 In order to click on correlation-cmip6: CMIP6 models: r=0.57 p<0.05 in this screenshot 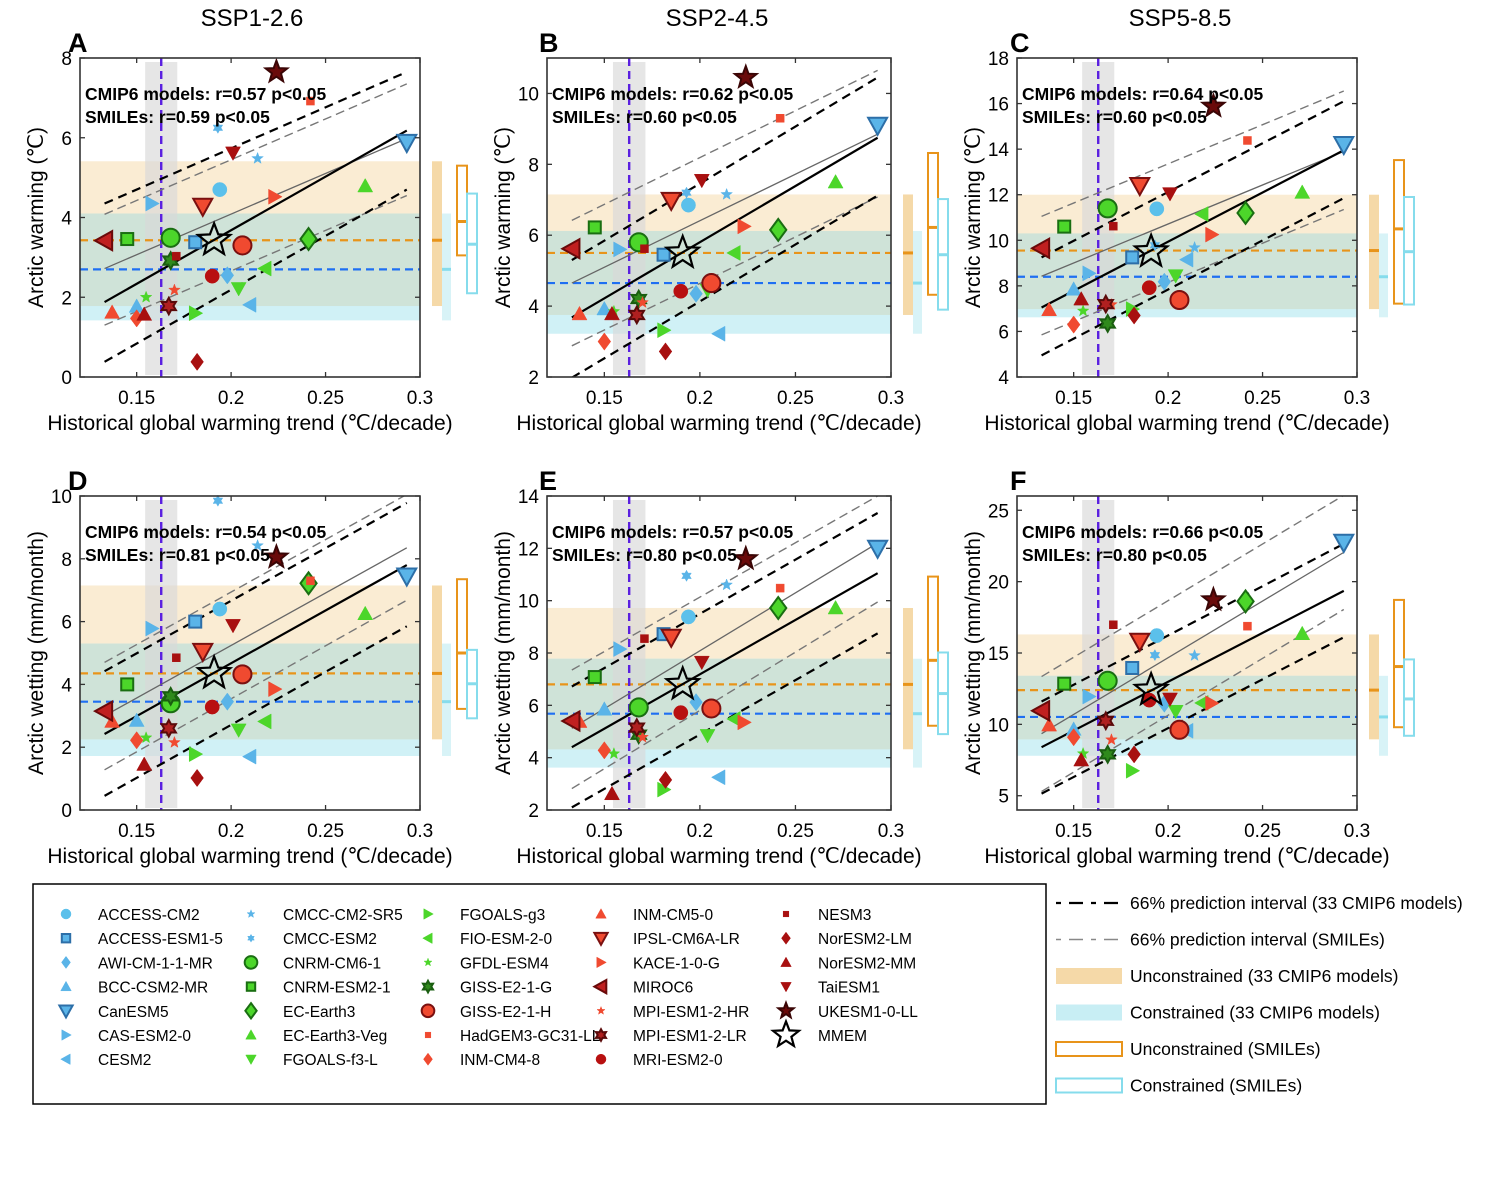, I will do `click(672, 532)`.